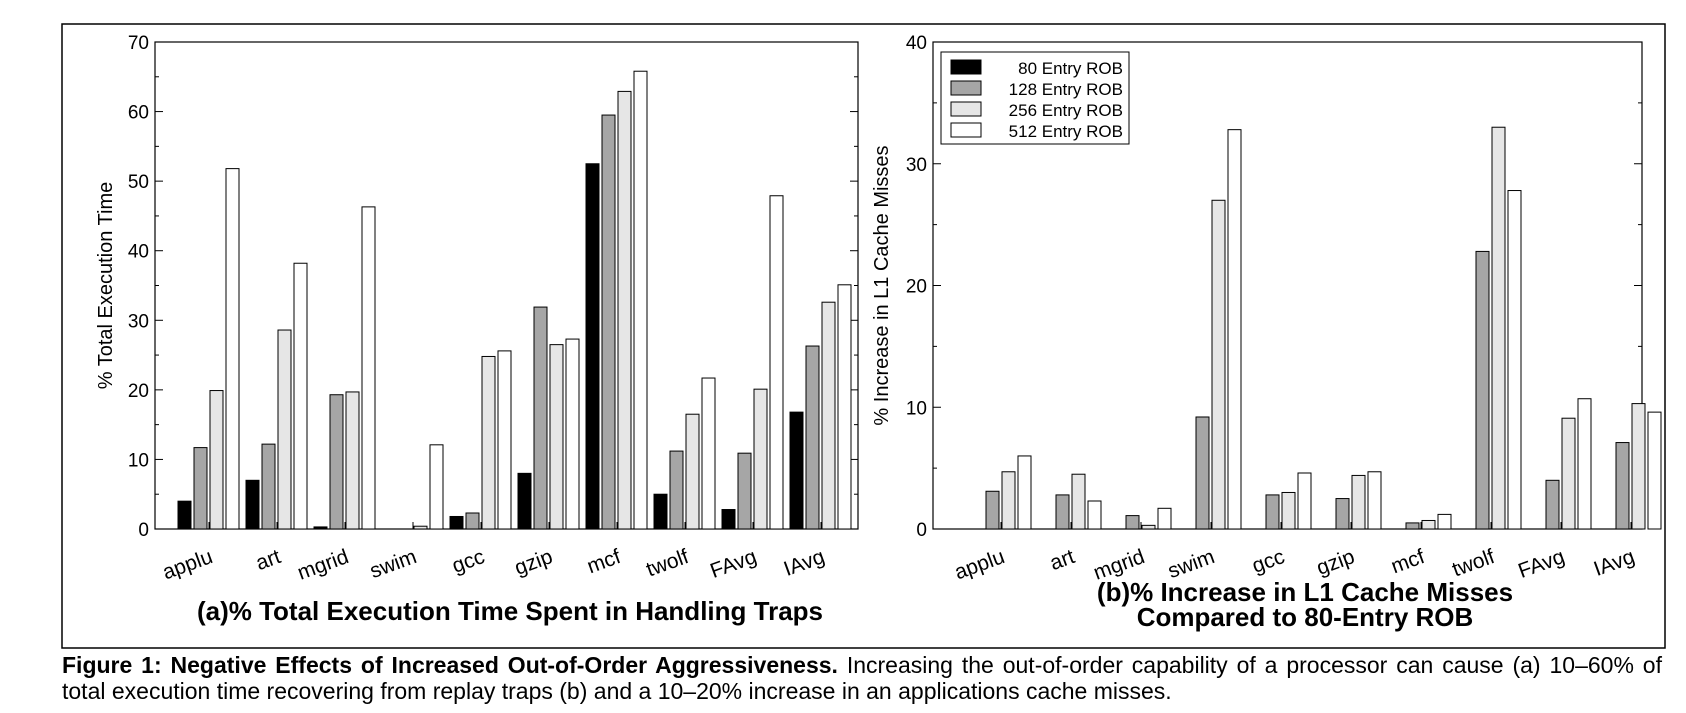 The height and width of the screenshot is (713, 1686). I want to click on y-axis-label: % Increase in L1 Cache Misses, so click(882, 285).